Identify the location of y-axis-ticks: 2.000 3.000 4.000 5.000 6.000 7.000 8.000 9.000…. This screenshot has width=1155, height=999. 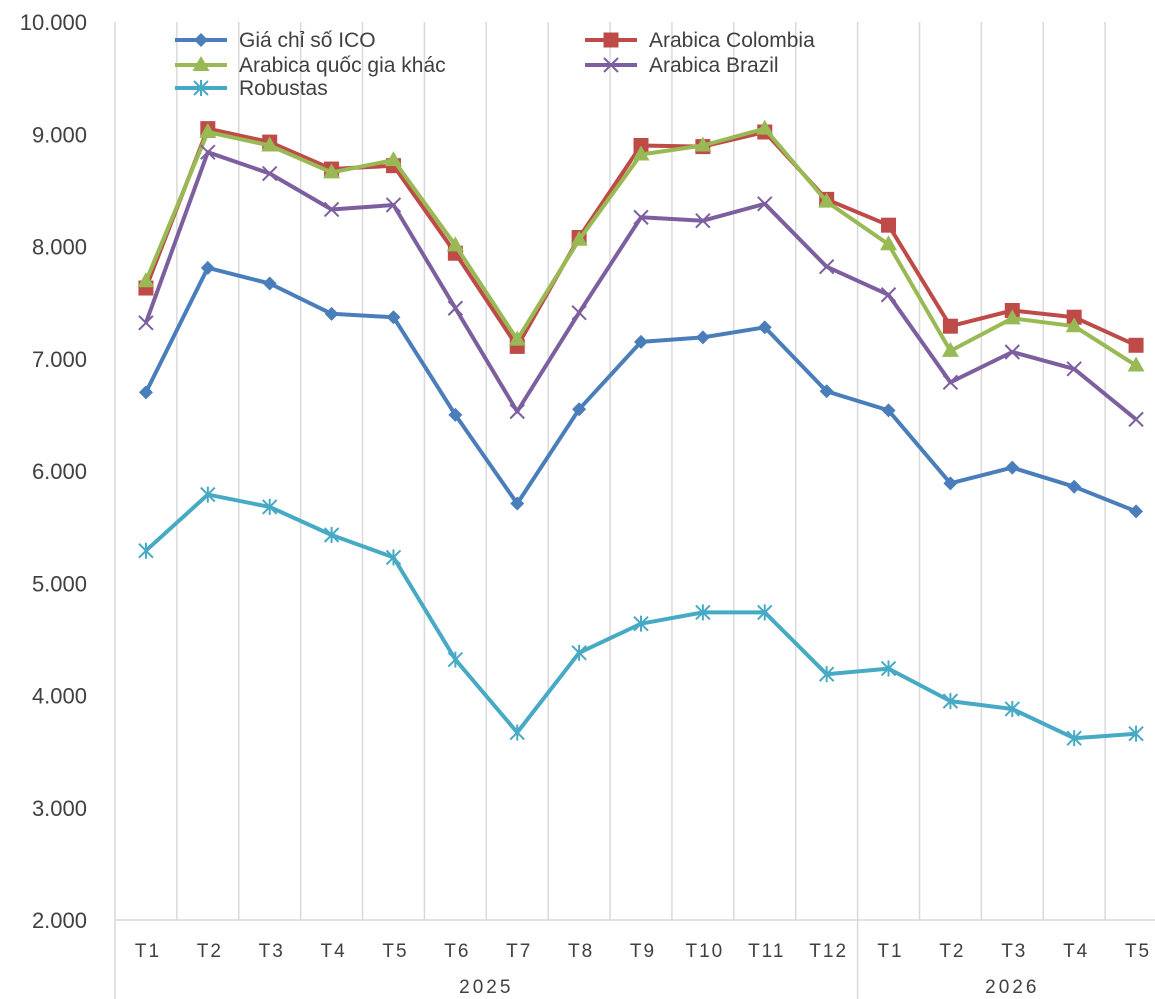
(53, 471).